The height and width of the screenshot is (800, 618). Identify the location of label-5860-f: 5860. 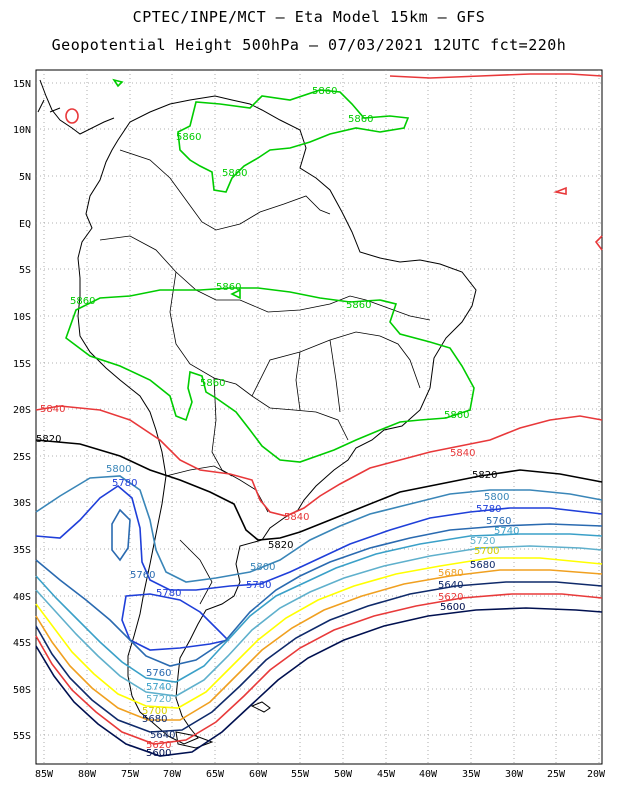
(228, 287).